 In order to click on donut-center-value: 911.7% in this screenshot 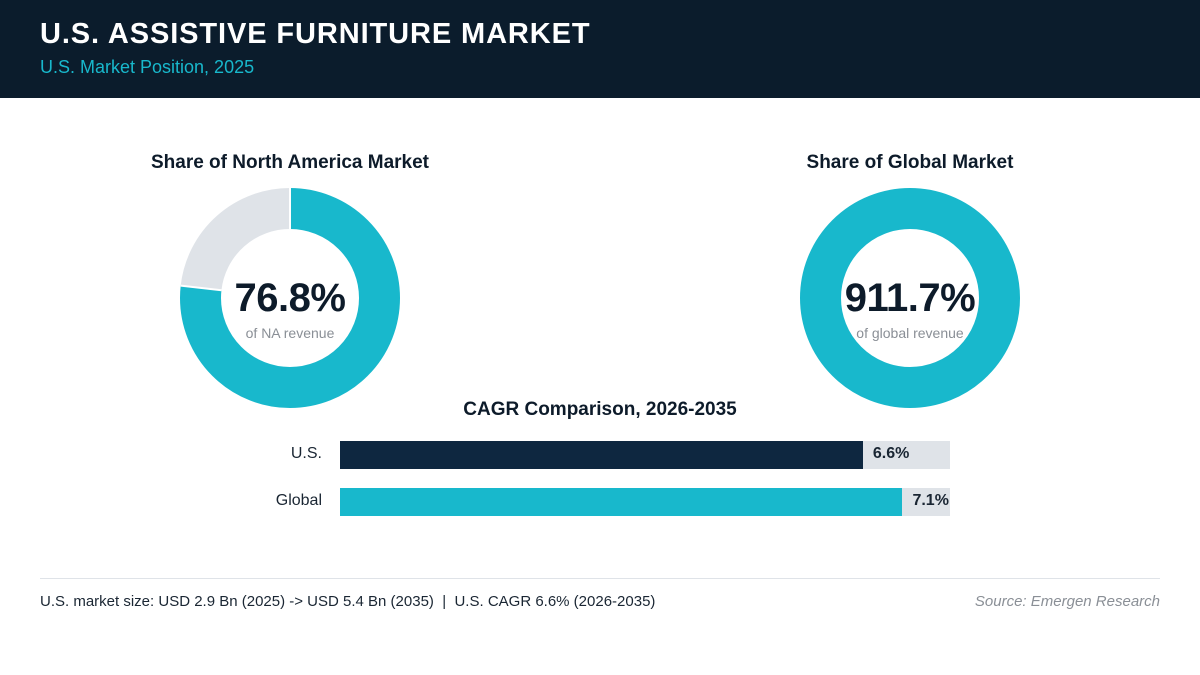, I will do `click(910, 298)`.